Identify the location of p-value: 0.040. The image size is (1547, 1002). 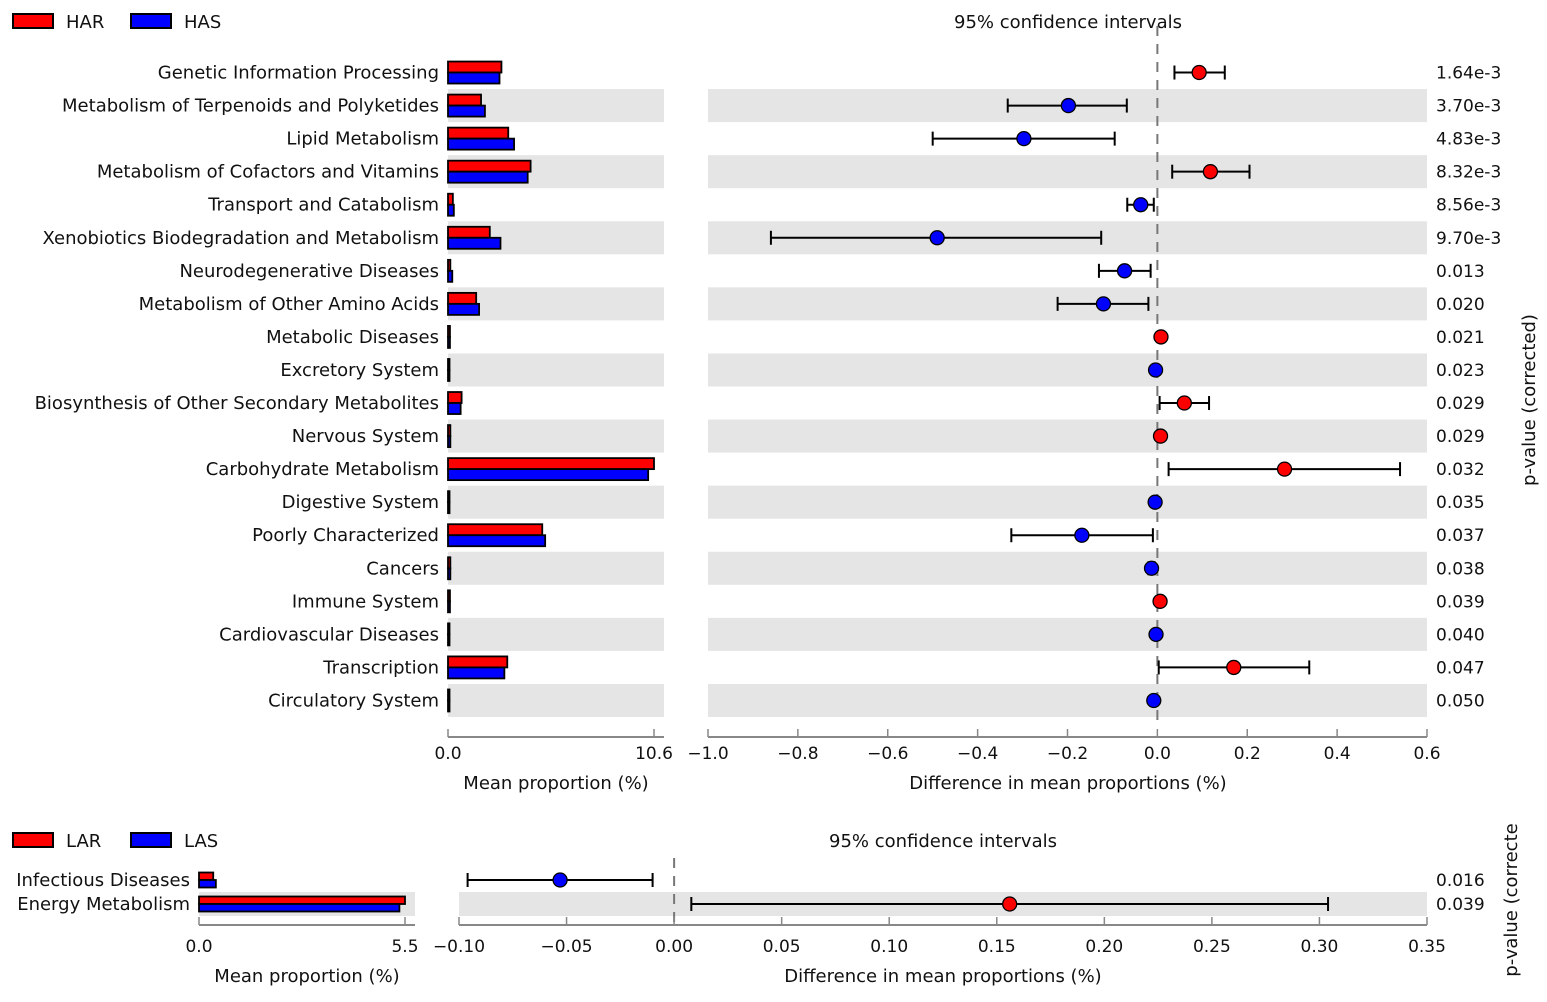
(1460, 635).